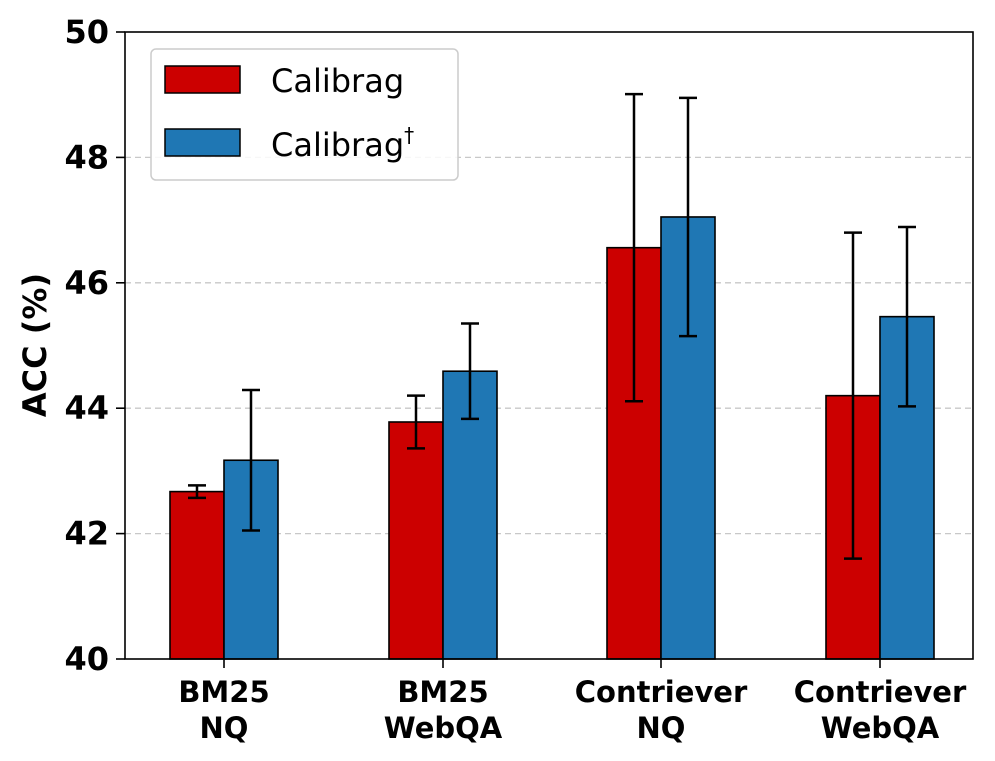  What do you see at coordinates (86, 32) in the screenshot?
I see `y-tick-label: 50` at bounding box center [86, 32].